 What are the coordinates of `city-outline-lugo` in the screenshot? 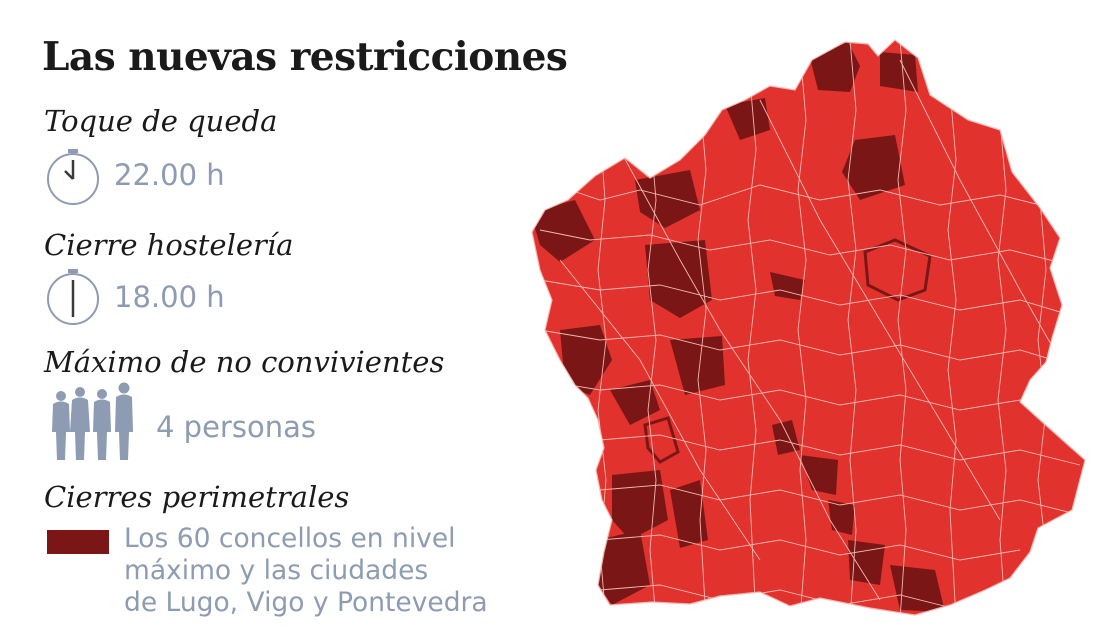 It's located at (897, 270).